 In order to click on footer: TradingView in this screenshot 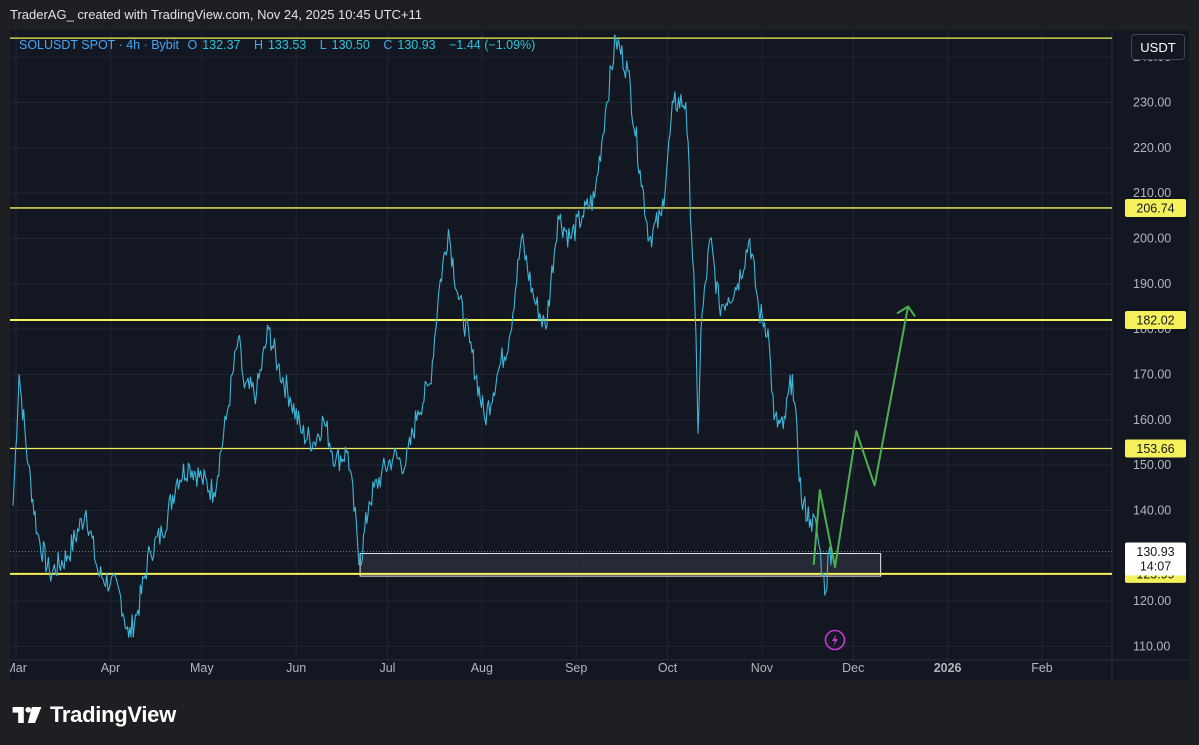, I will do `click(599, 712)`.